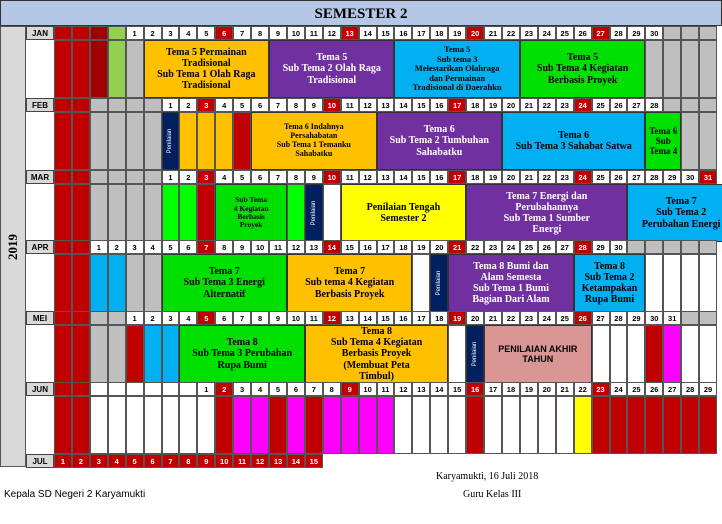  I want to click on block-text-line: Ketampakan, so click(609, 288).